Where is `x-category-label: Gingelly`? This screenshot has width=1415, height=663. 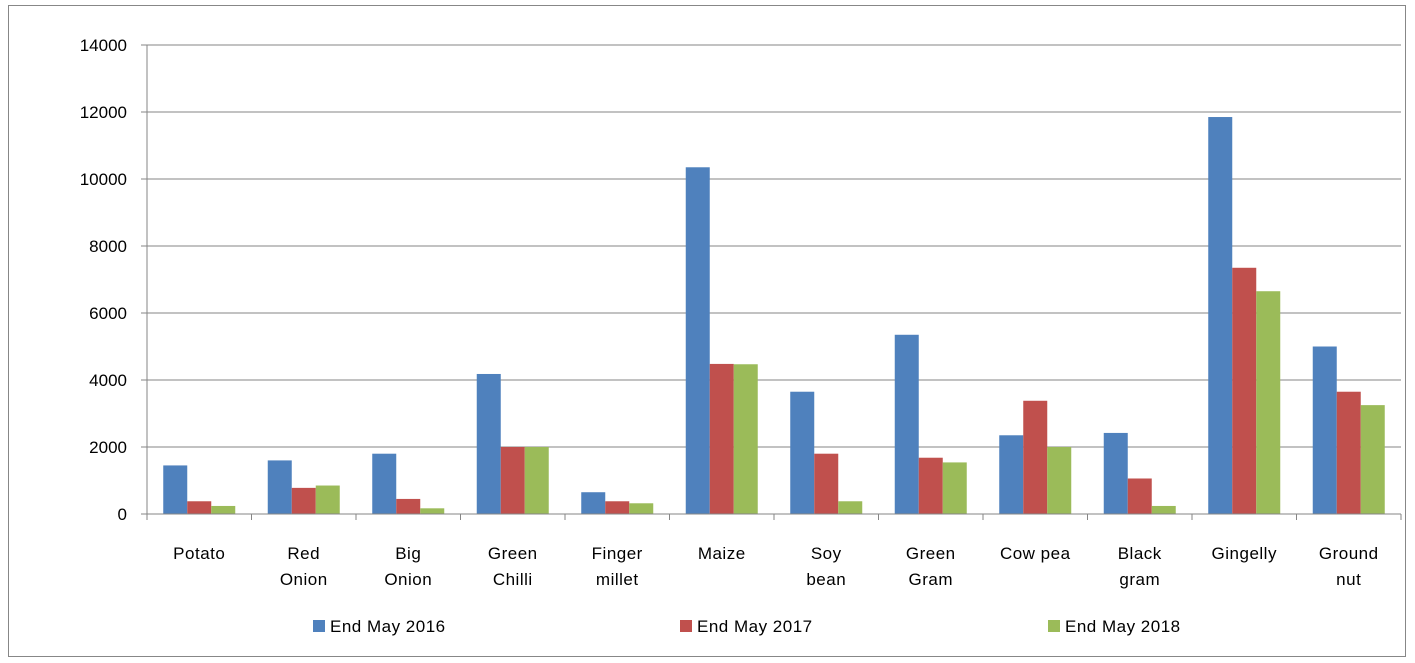 x-category-label: Gingelly is located at coordinates (1244, 553).